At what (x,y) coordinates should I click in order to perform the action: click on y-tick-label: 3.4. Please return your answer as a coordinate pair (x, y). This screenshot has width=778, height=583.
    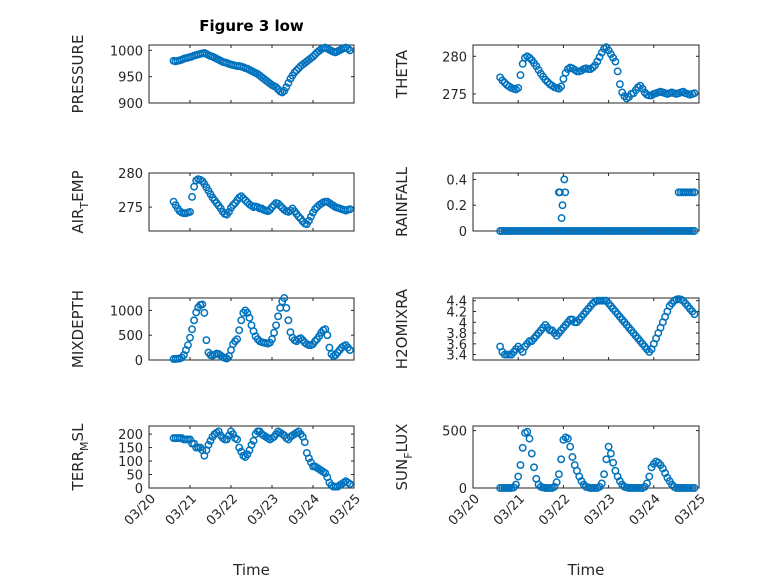
    Looking at the image, I should click on (456, 356).